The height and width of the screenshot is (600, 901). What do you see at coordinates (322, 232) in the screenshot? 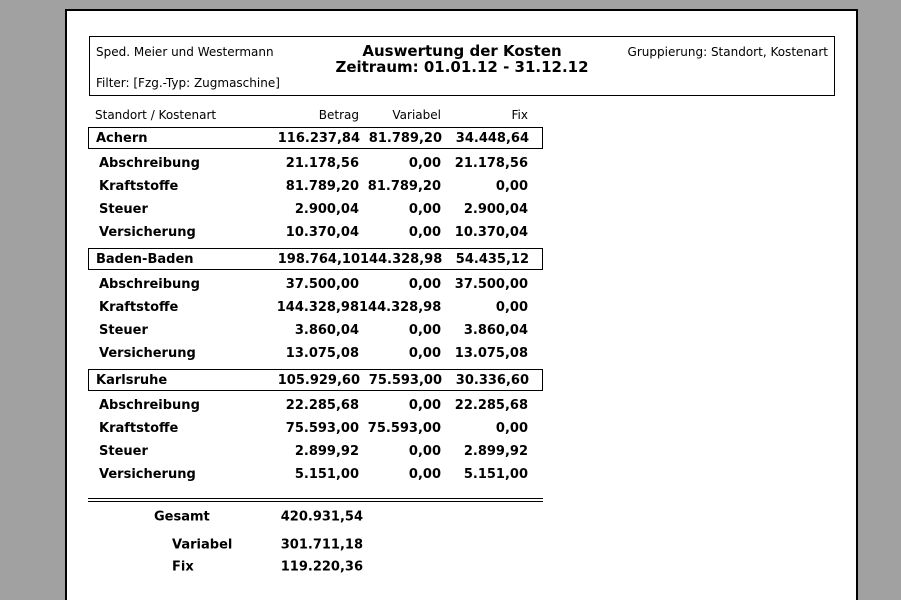
I see `betrag-value: 10.370,04` at bounding box center [322, 232].